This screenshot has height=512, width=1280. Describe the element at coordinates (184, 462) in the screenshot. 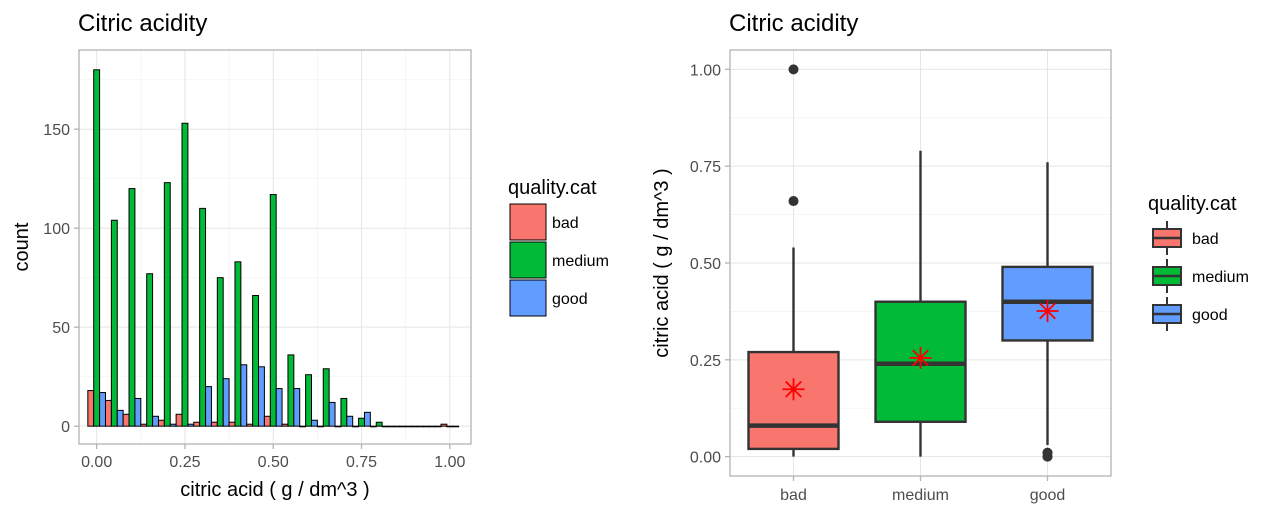

I see `histogram-x-tick-label: 0.25` at that location.